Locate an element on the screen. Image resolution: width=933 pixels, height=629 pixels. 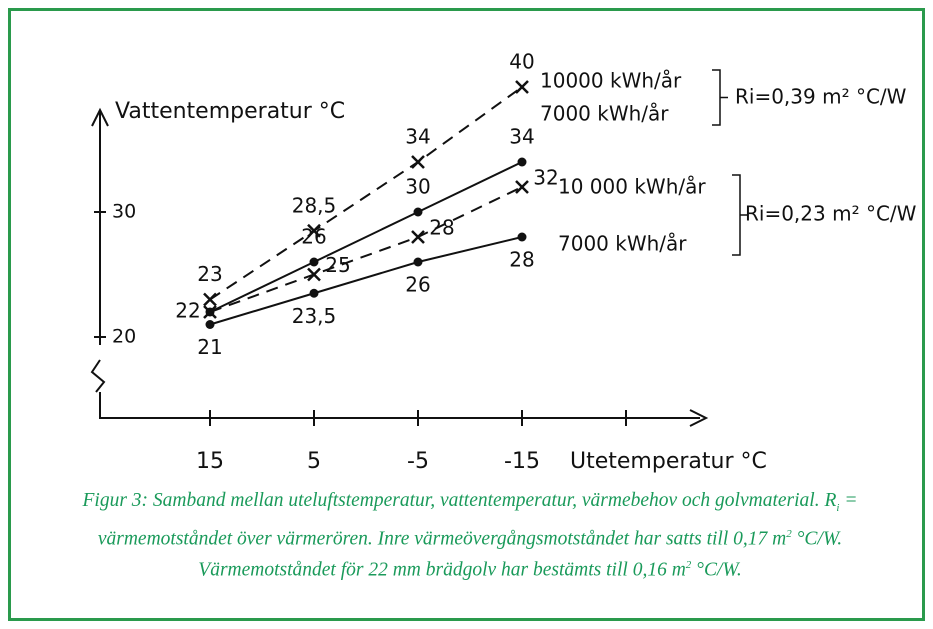
x-axis-title: Utetemperatur °C is located at coordinates (668, 461).